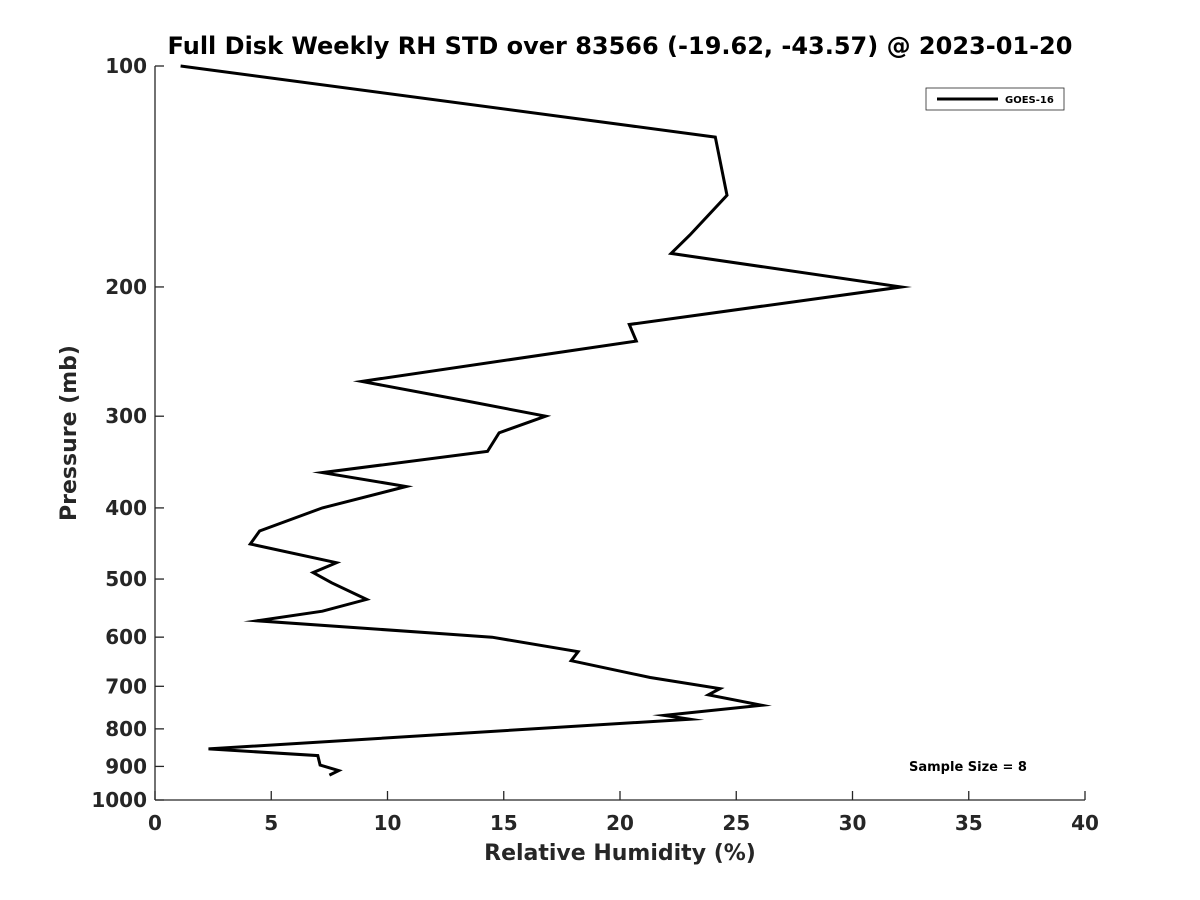  What do you see at coordinates (736, 823) in the screenshot?
I see `x-tick-label: 25` at bounding box center [736, 823].